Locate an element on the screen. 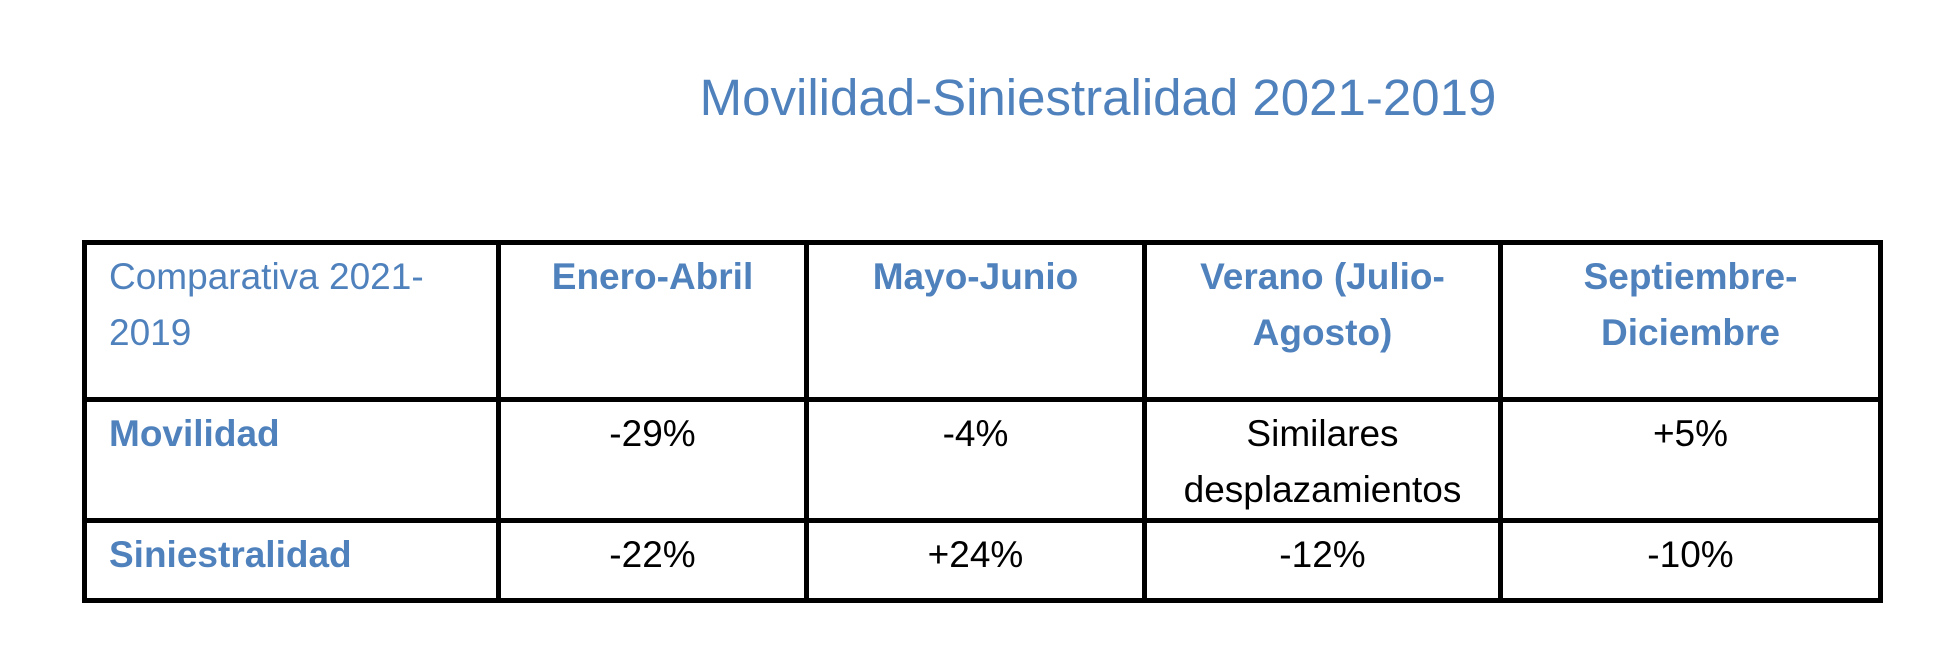 The height and width of the screenshot is (654, 1936). row-label-movilidad: Movilidad is located at coordinates (291, 460).